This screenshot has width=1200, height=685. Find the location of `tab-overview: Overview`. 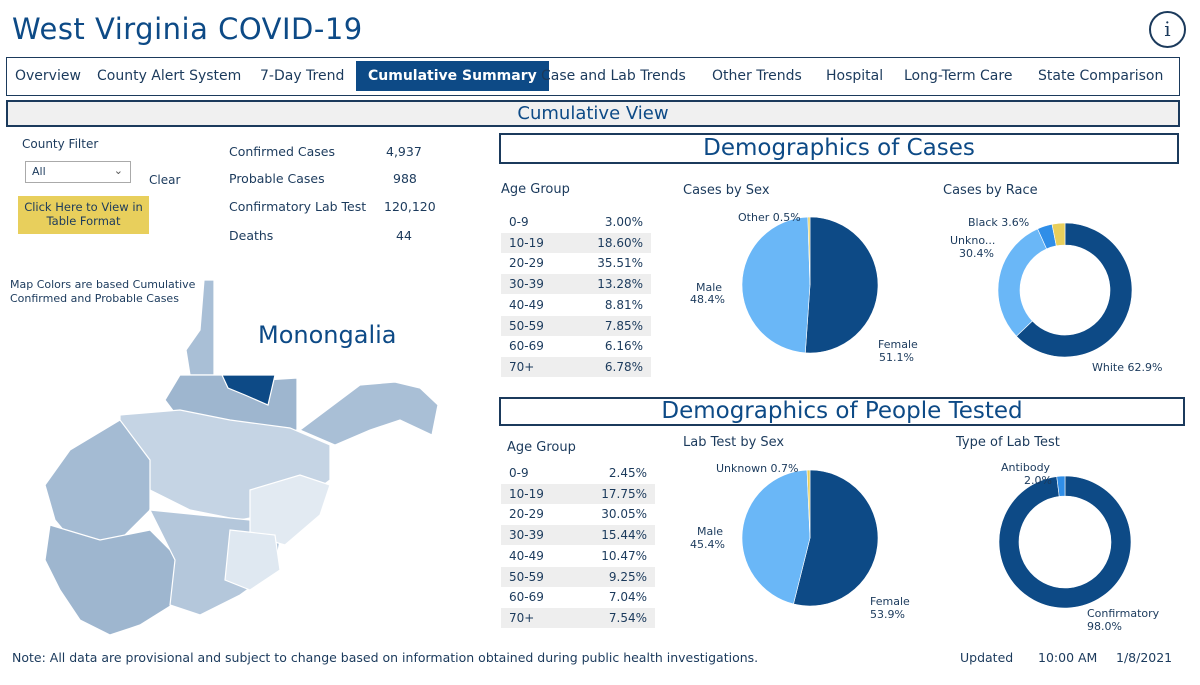

tab-overview: Overview is located at coordinates (48, 76).